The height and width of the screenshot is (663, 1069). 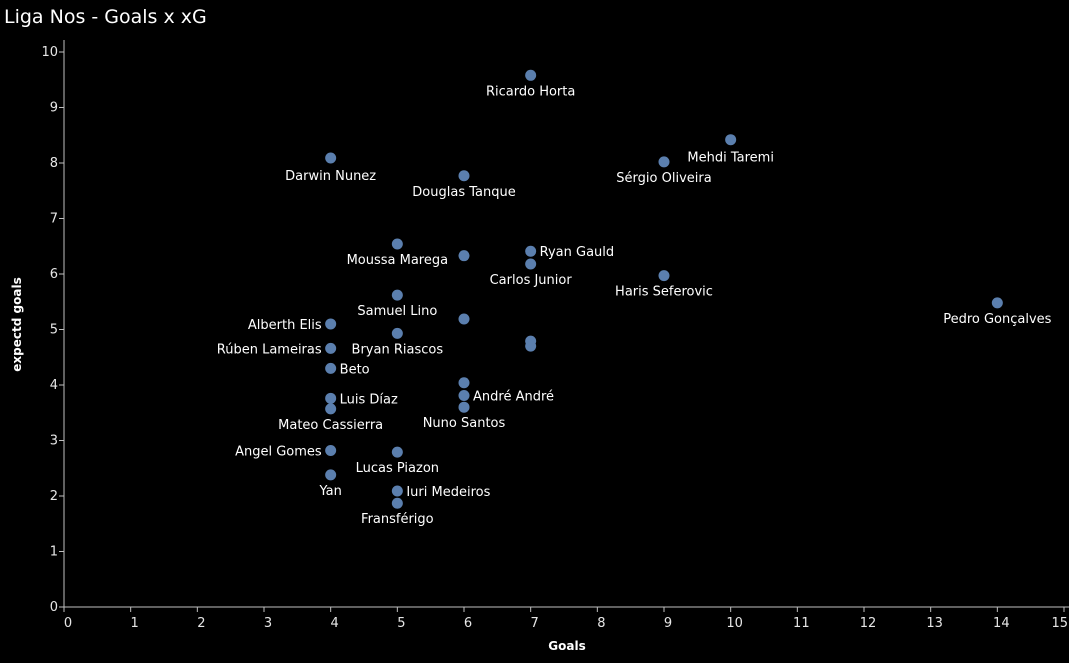 I want to click on y-axis-title: expectd goals, so click(x=17, y=324).